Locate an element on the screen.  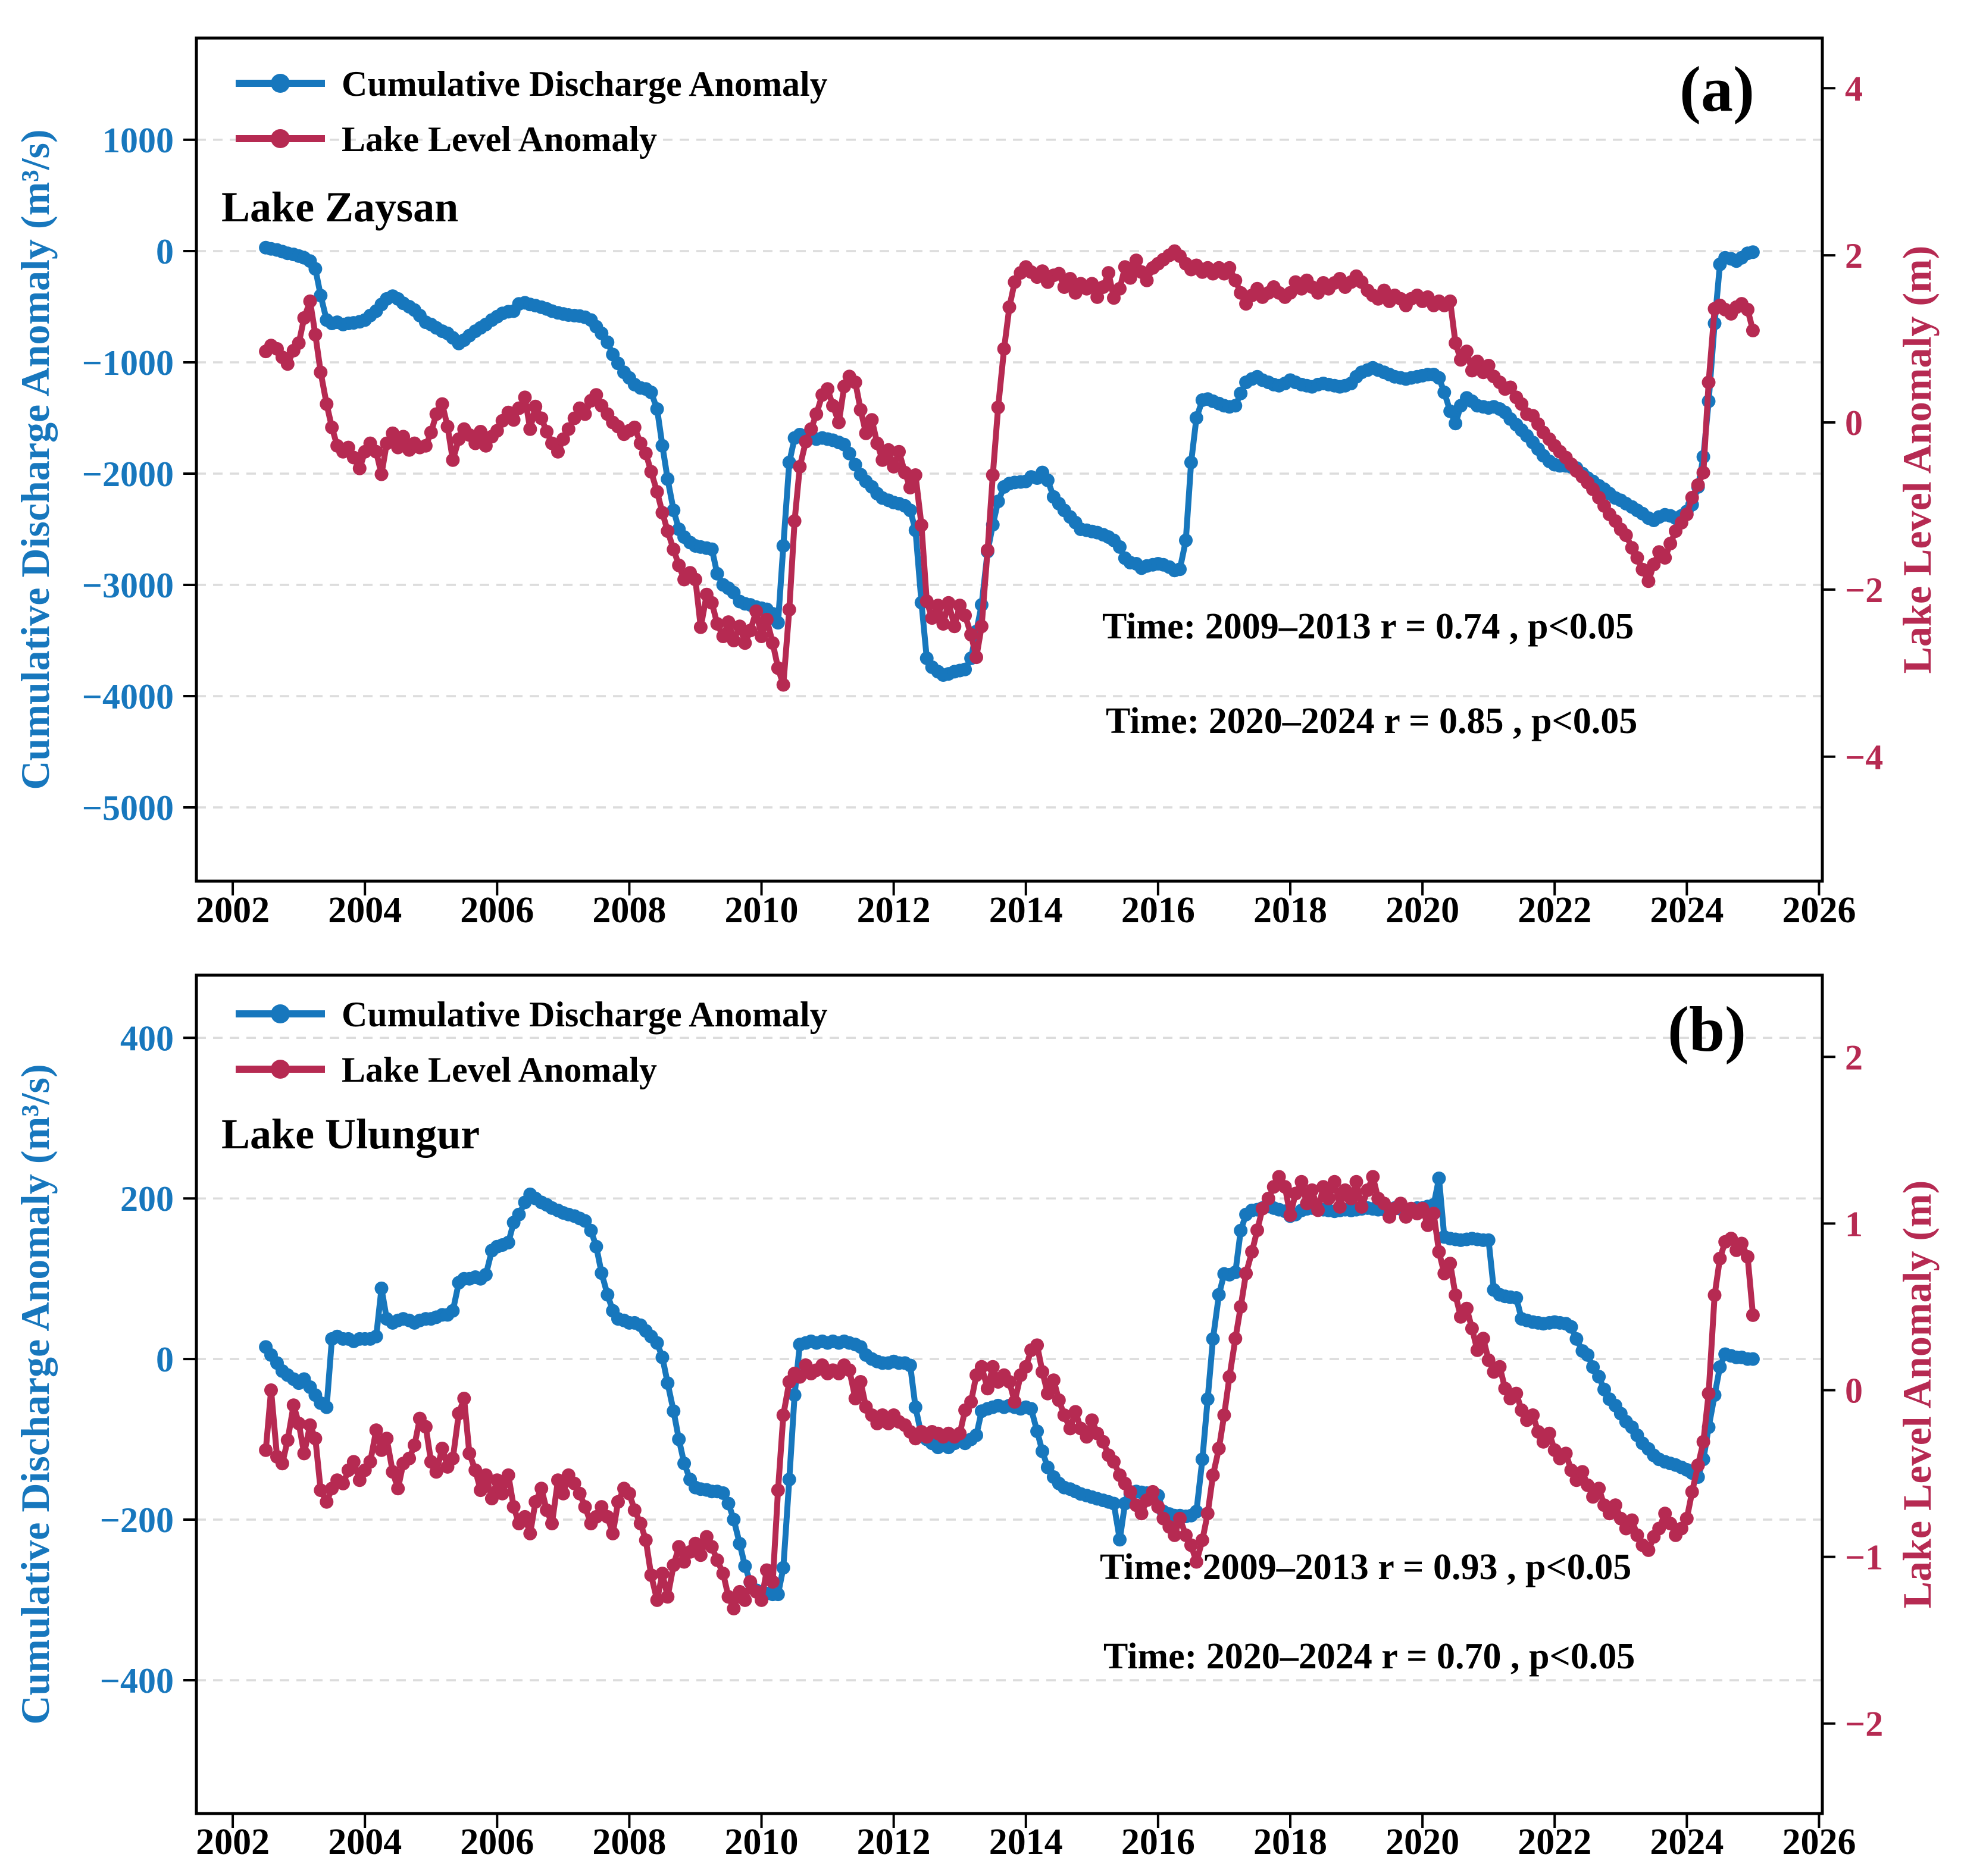
left-tick-label: 200 is located at coordinates (147, 1199).